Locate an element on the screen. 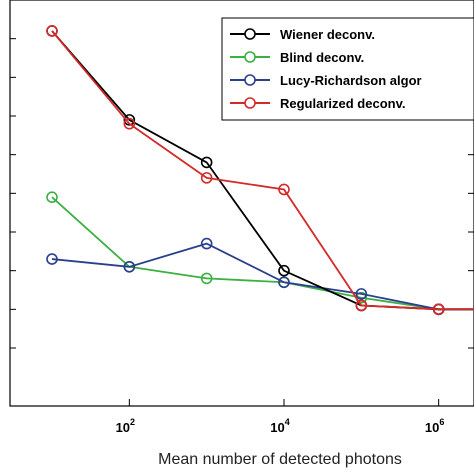 This screenshot has width=474, height=474. legend-label: Blind deconv. is located at coordinates (322, 57).